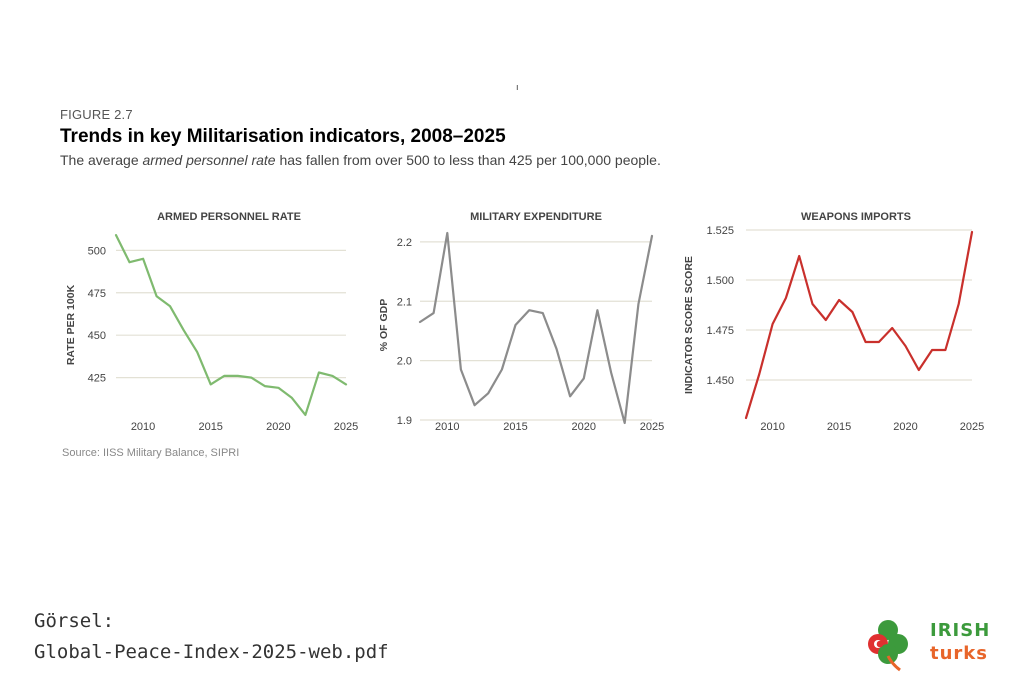  Describe the element at coordinates (384, 325) in the screenshot. I see `y-axis-label: % OF GDP` at that location.